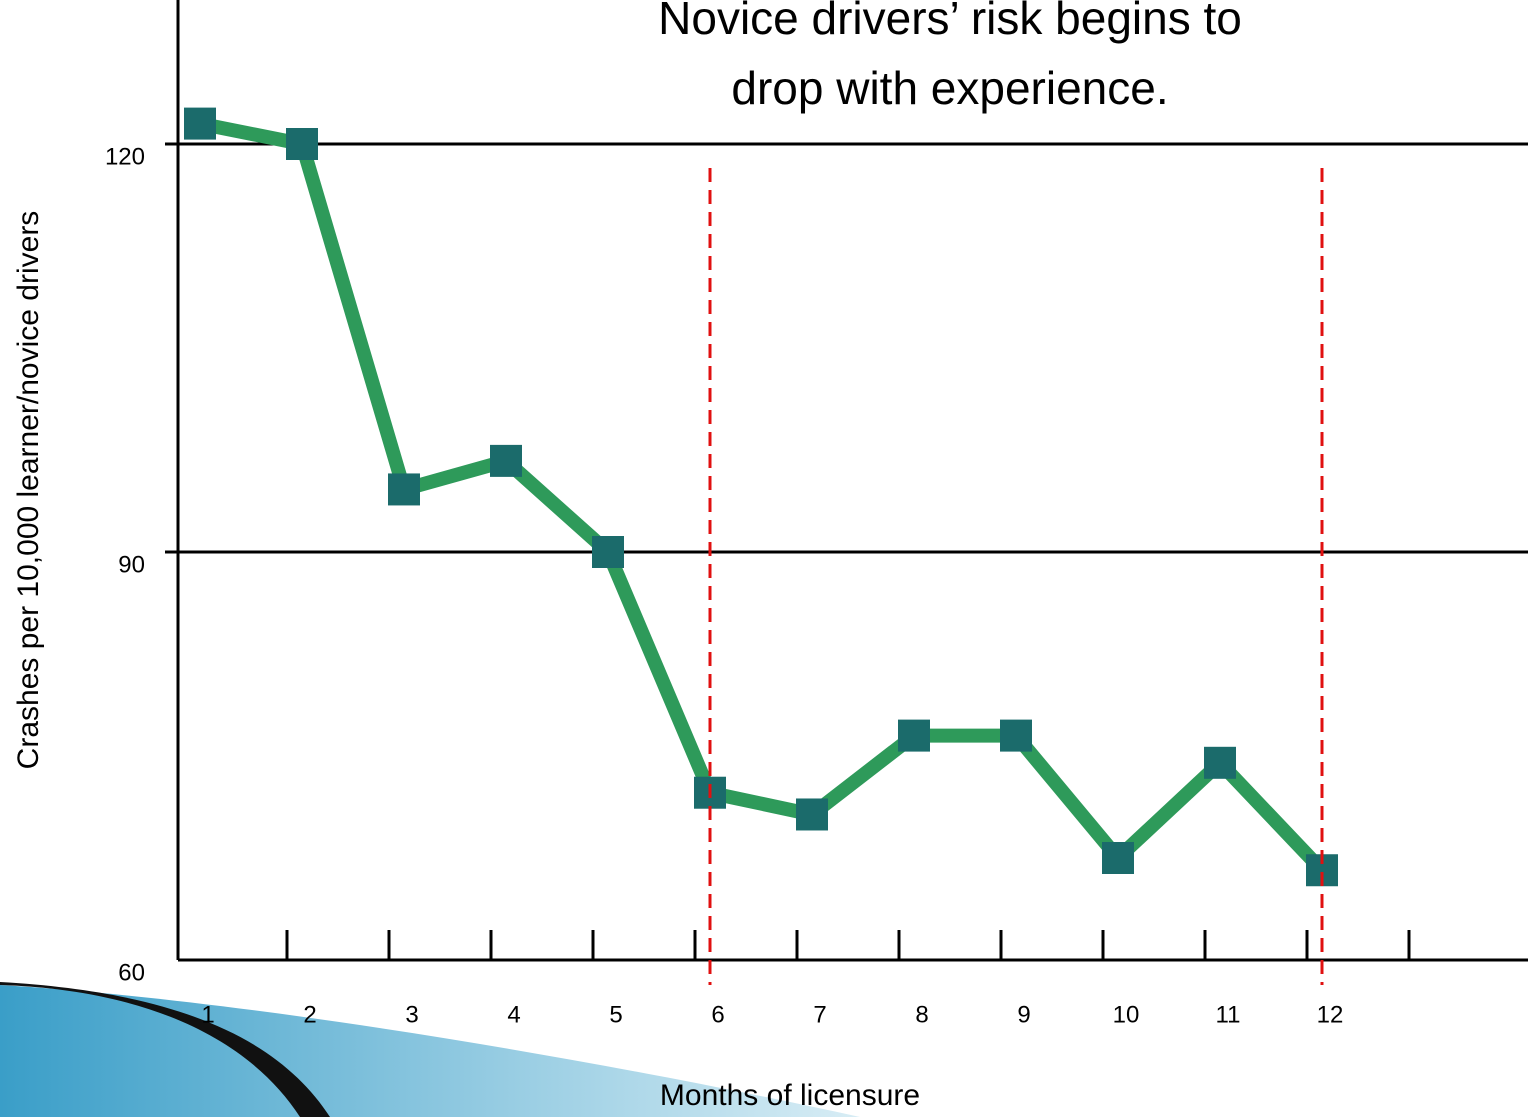 This screenshot has height=1117, width=1528. I want to click on decor-swoosh-edge, so click(165, 1049).